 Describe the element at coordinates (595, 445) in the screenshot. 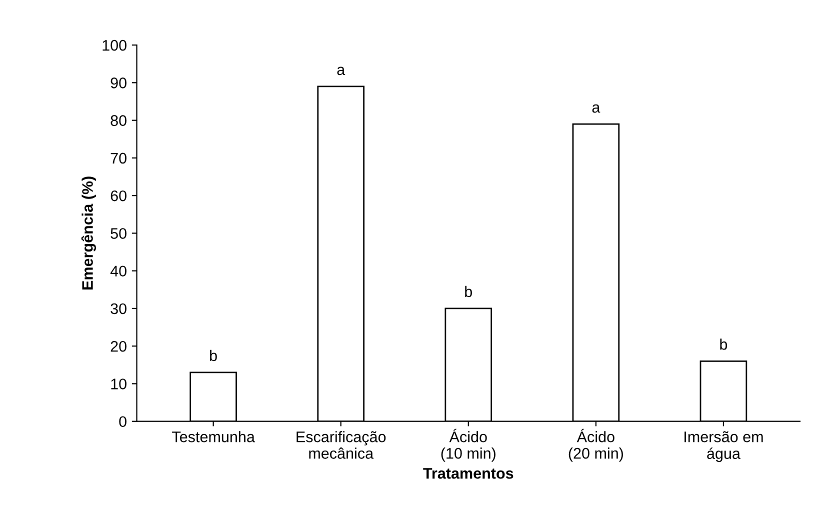

I see `x-tick-label: Ácido (20 min)` at that location.